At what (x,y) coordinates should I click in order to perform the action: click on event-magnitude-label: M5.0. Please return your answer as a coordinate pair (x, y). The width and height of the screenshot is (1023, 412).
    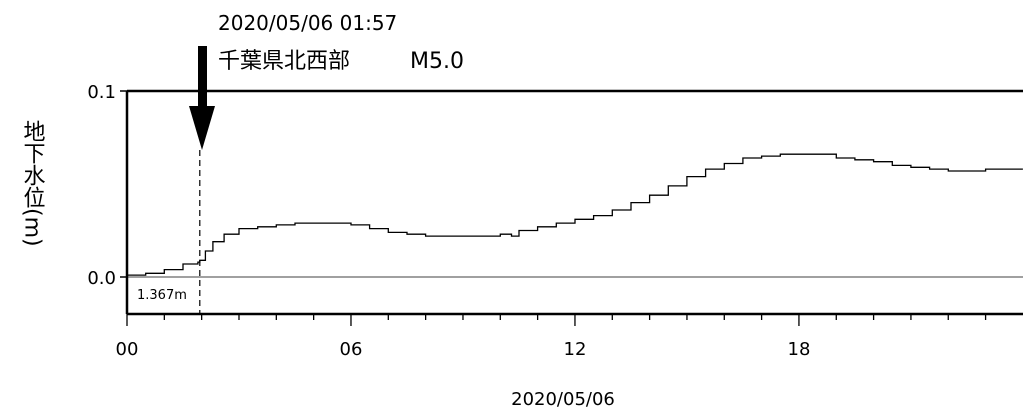
    Looking at the image, I should click on (437, 61).